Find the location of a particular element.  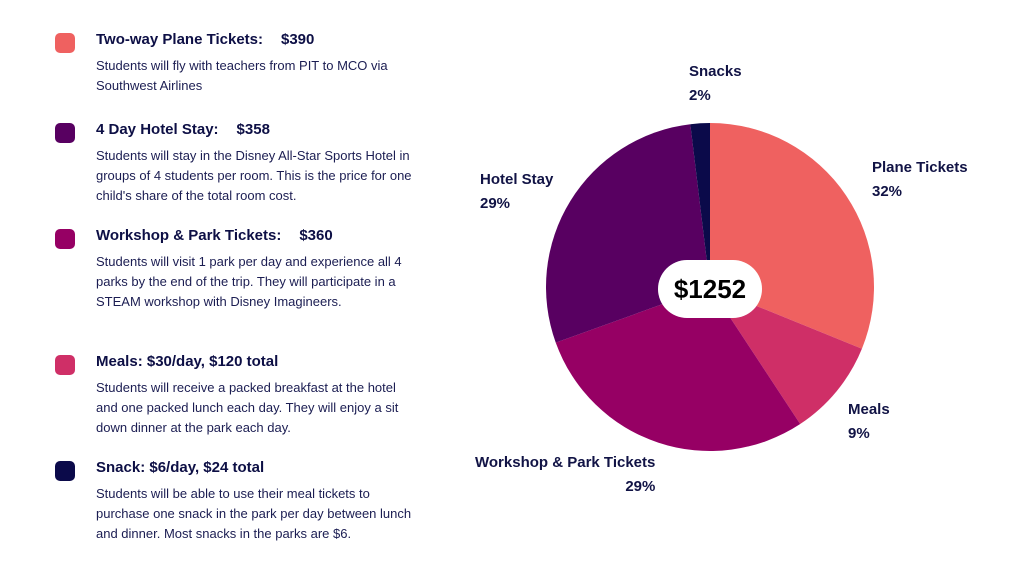

legend-title-text: Snack: $6/day, $24 total is located at coordinates (180, 467).